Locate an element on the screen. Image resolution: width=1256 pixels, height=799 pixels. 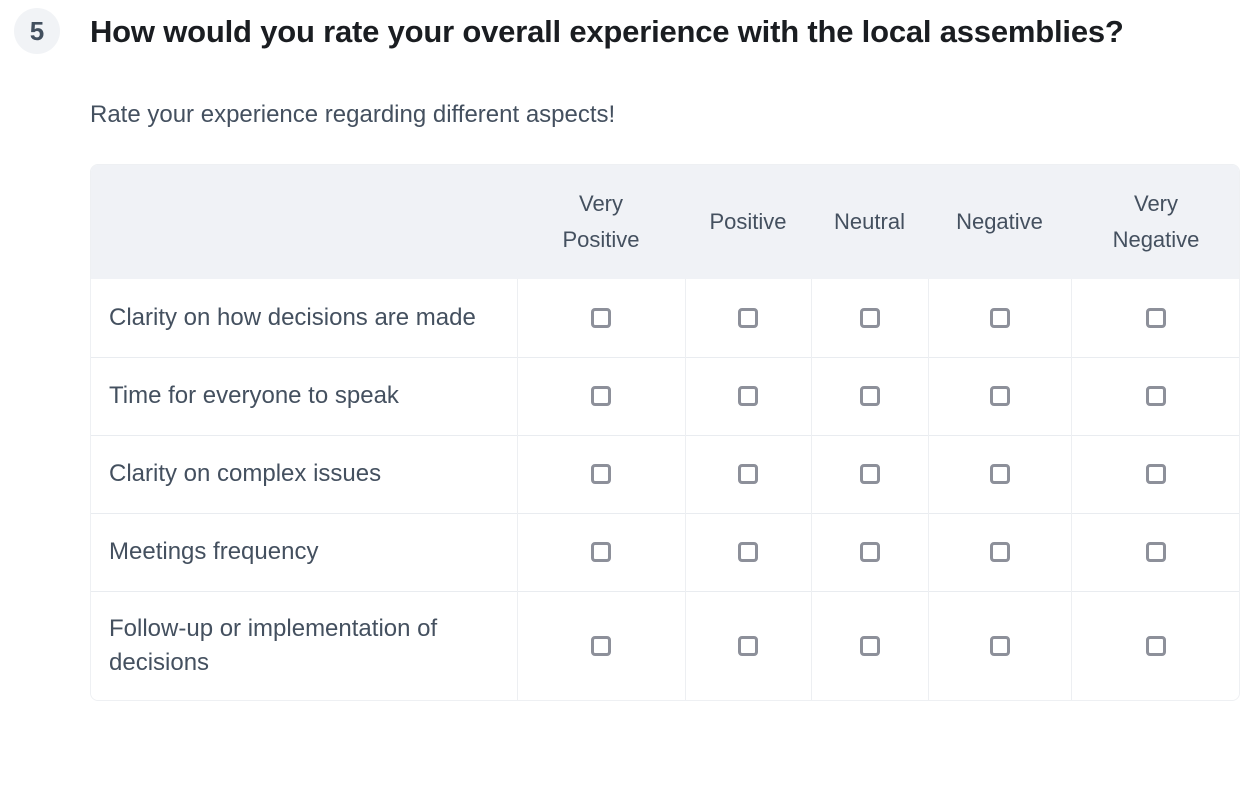
question-number: 5 is located at coordinates (37, 30).